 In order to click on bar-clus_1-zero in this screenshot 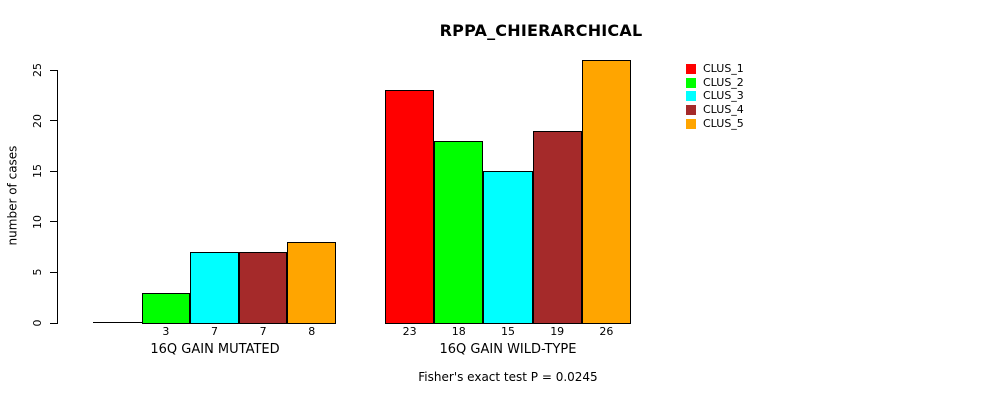, I will do `click(118, 322)`.